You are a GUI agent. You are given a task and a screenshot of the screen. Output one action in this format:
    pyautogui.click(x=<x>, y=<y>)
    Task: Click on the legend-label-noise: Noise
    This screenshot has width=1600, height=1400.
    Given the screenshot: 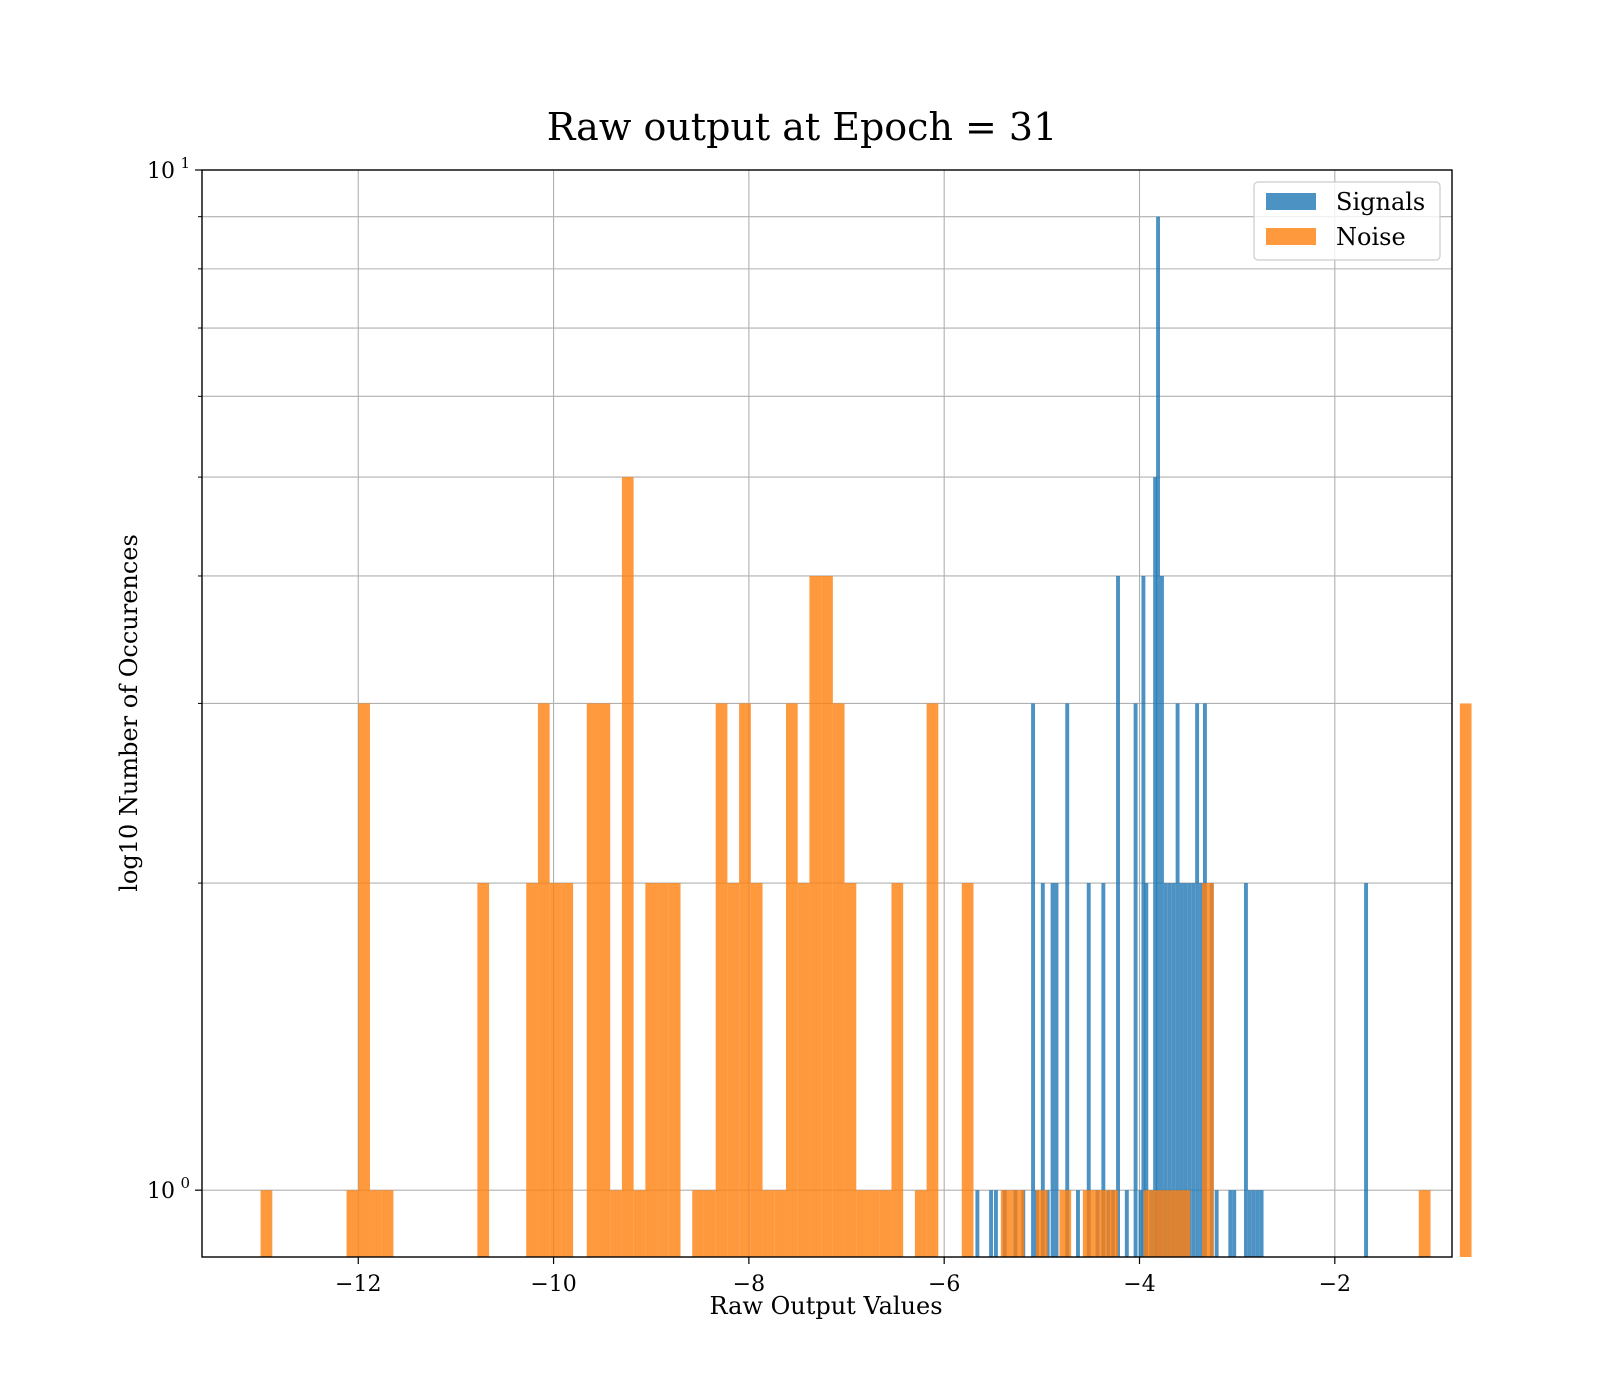 What is the action you would take?
    pyautogui.click(x=1371, y=237)
    